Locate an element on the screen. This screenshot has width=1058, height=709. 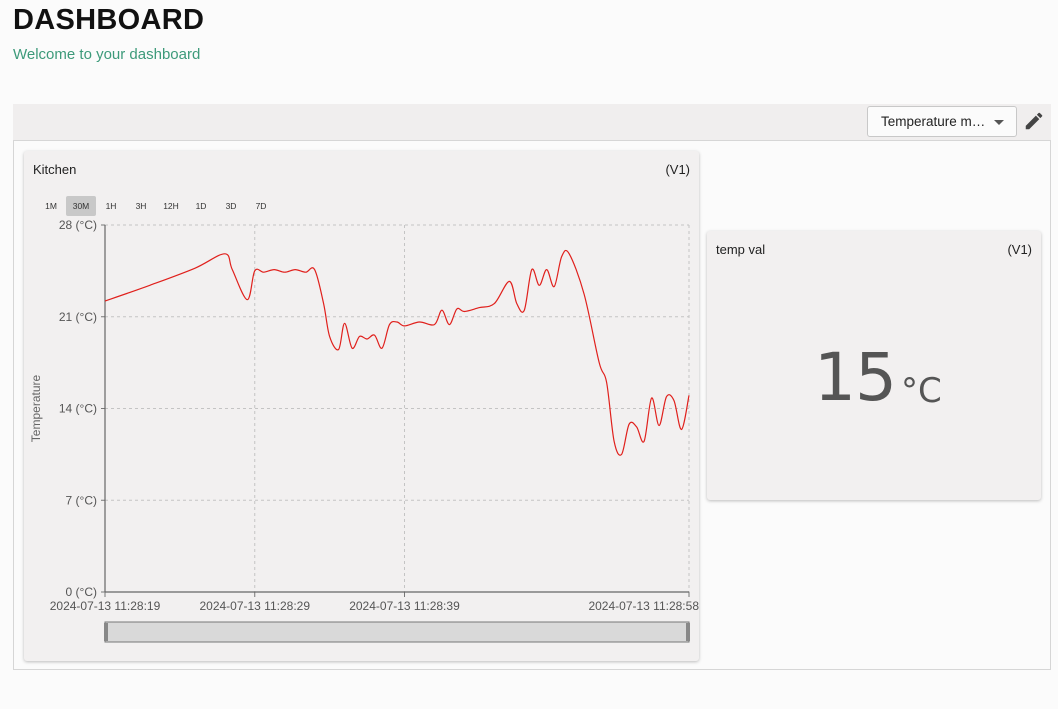
zoom-slider-left-handle is located at coordinates (106, 632).